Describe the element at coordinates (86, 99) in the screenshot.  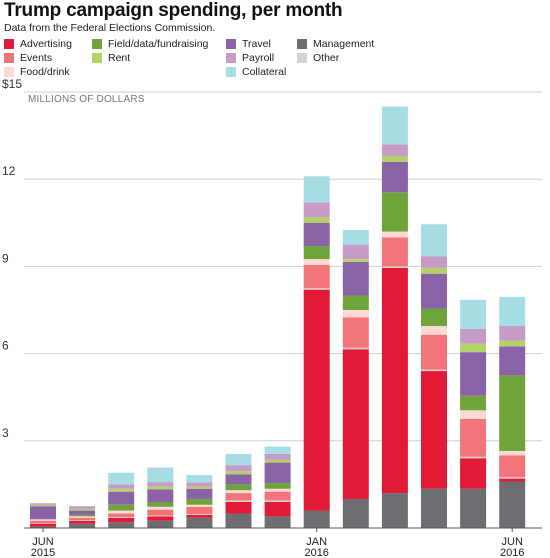
I see `units-label: MILLIONS OF DOLLARS` at that location.